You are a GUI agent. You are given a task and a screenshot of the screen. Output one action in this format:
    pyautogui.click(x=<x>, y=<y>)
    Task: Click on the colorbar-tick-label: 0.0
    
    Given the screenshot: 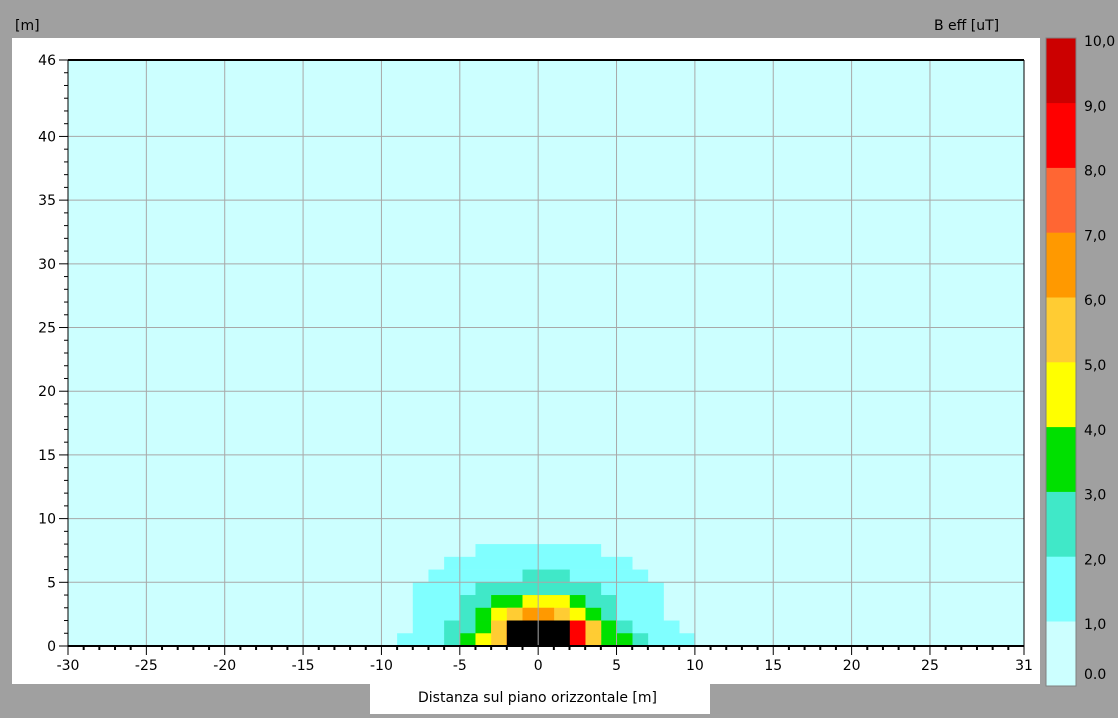 What is the action you would take?
    pyautogui.click(x=1095, y=675)
    